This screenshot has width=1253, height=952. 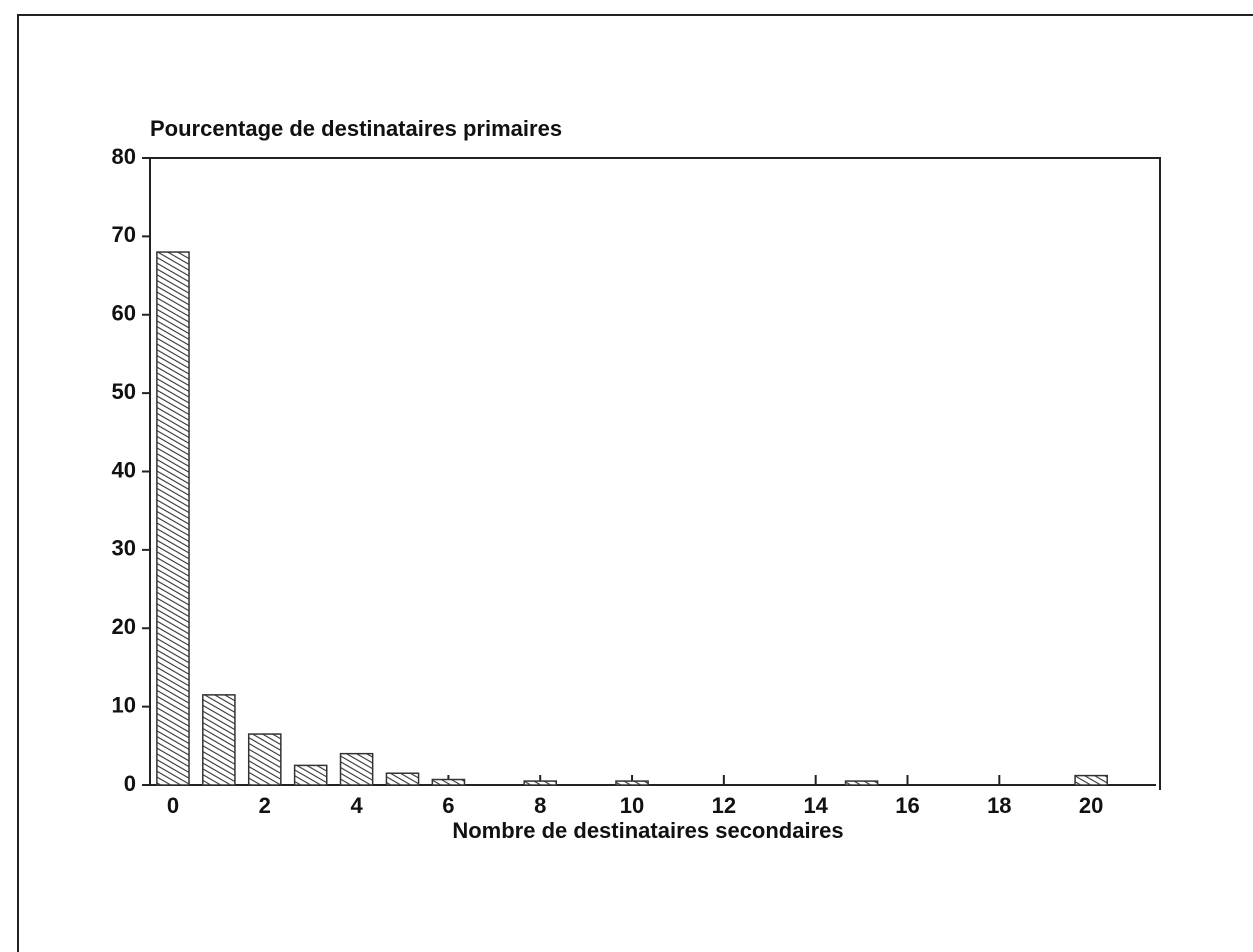 What do you see at coordinates (173, 805) in the screenshot?
I see `x-tick-label: 0` at bounding box center [173, 805].